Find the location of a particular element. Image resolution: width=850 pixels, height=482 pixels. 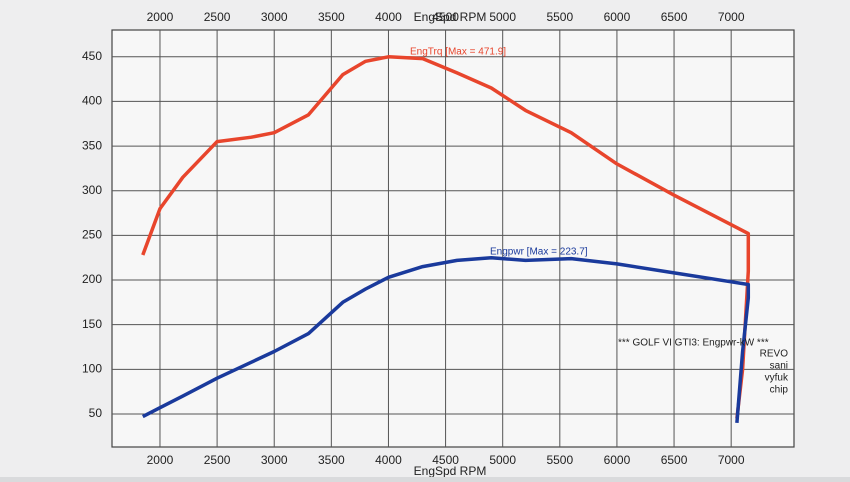

x-tick-label-top: 2500 is located at coordinates (217, 17).